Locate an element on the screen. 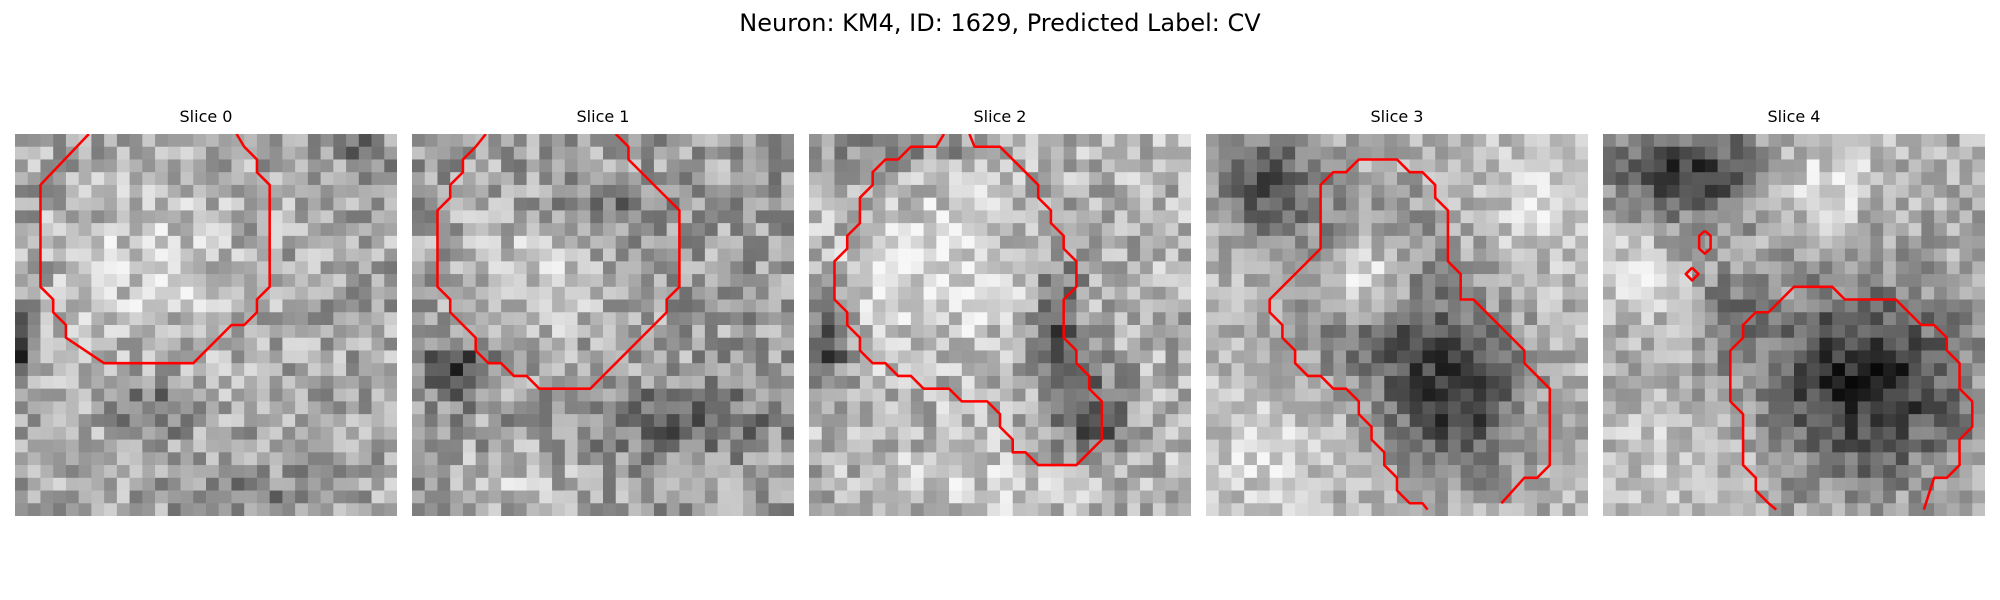 This screenshot has height=600, width=2000. slice-2-panel: Slice 2 is located at coordinates (1000, 311).